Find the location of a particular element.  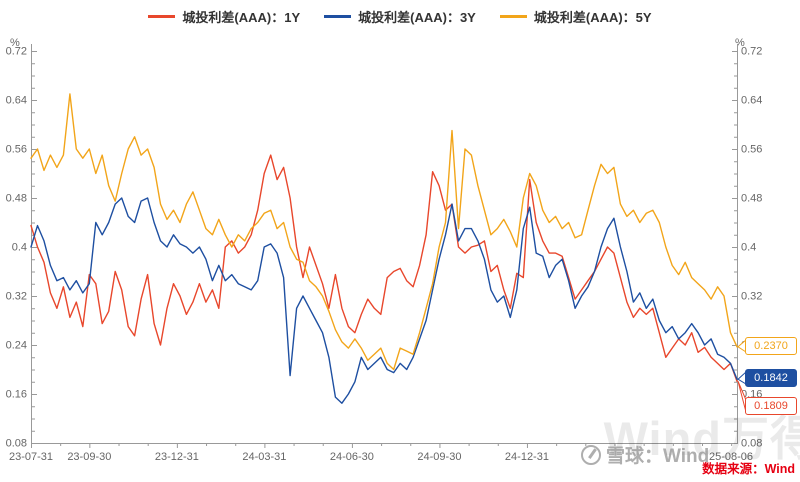

legend-swatch-5y is located at coordinates (513, 16).